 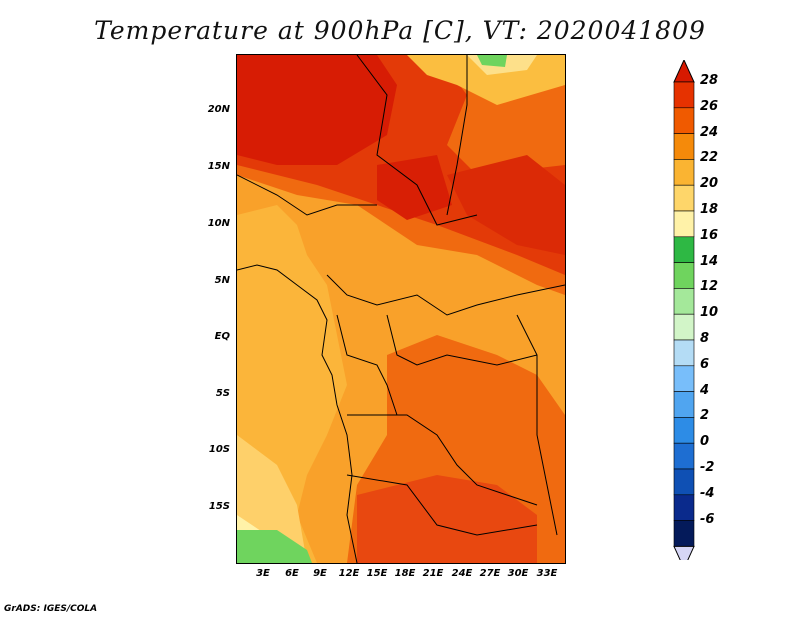 What do you see at coordinates (263, 573) in the screenshot?
I see `lon-label: 3E` at bounding box center [263, 573].